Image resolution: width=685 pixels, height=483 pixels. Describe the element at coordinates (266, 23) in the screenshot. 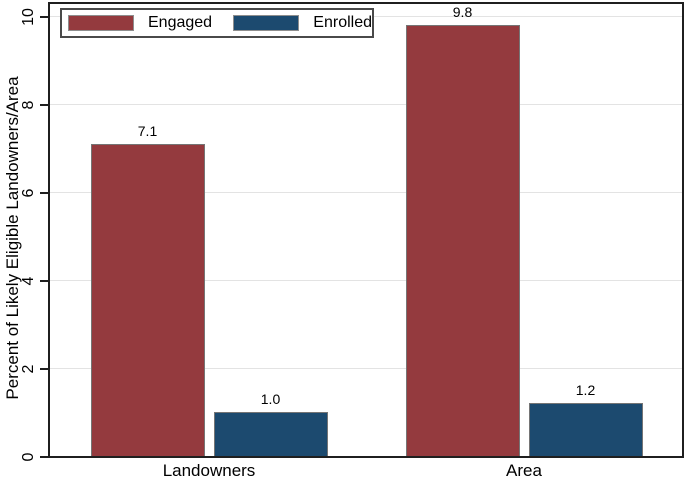

I see `legend-swatch-enrolled` at that location.